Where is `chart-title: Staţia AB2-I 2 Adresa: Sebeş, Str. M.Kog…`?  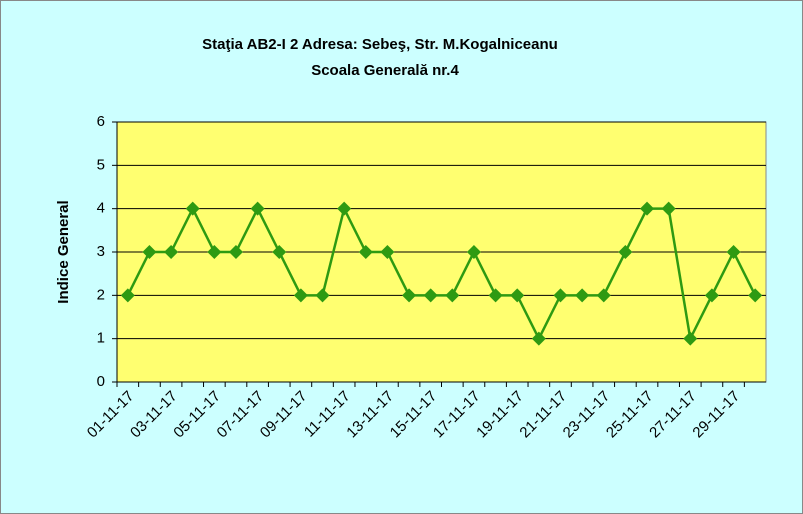
chart-title: Staţia AB2-I 2 Adresa: Sebeş, Str. M.Kog… is located at coordinates (380, 44).